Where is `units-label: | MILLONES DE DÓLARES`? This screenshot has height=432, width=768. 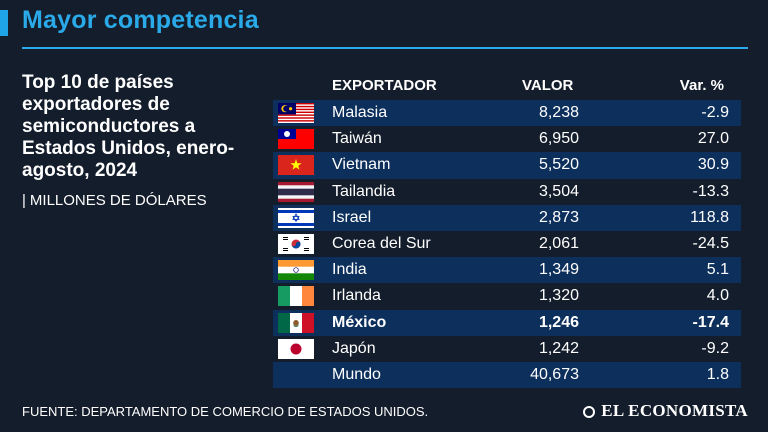
units-label: | MILLONES DE DÓLARES is located at coordinates (114, 200).